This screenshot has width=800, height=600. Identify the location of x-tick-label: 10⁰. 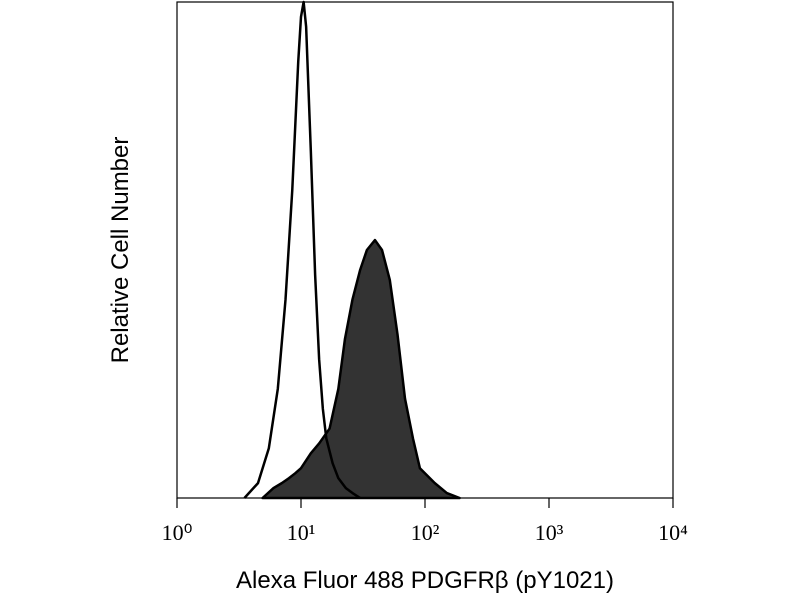
(177, 532).